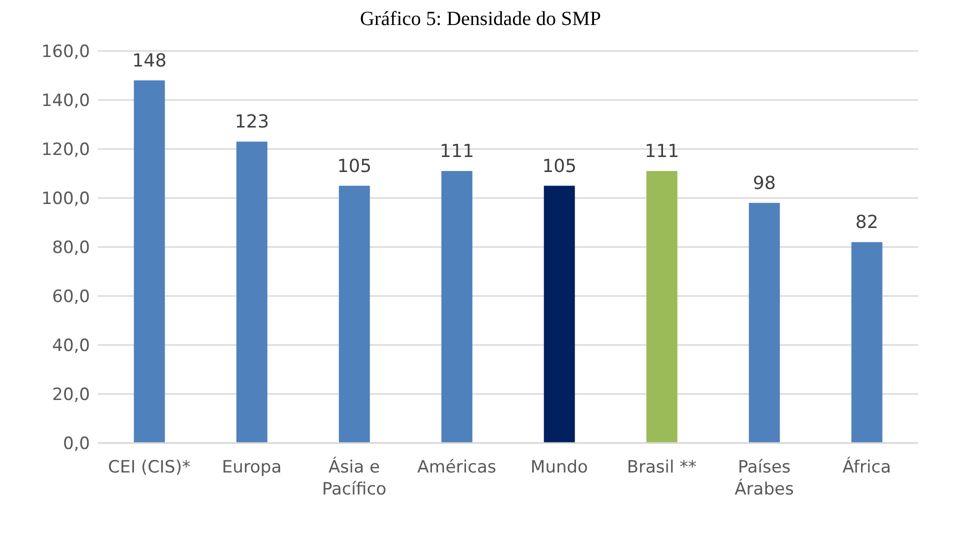  Describe the element at coordinates (71, 395) in the screenshot. I see `y-tick-label: 20,0` at that location.